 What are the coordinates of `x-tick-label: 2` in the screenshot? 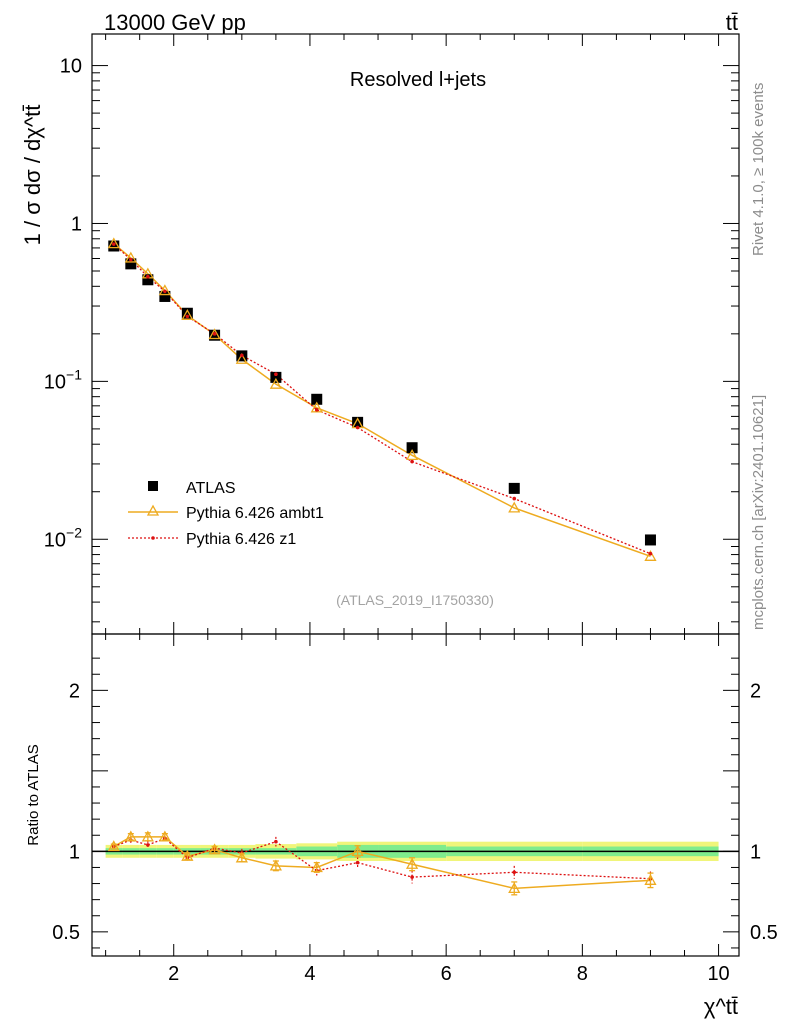 It's located at (173, 974).